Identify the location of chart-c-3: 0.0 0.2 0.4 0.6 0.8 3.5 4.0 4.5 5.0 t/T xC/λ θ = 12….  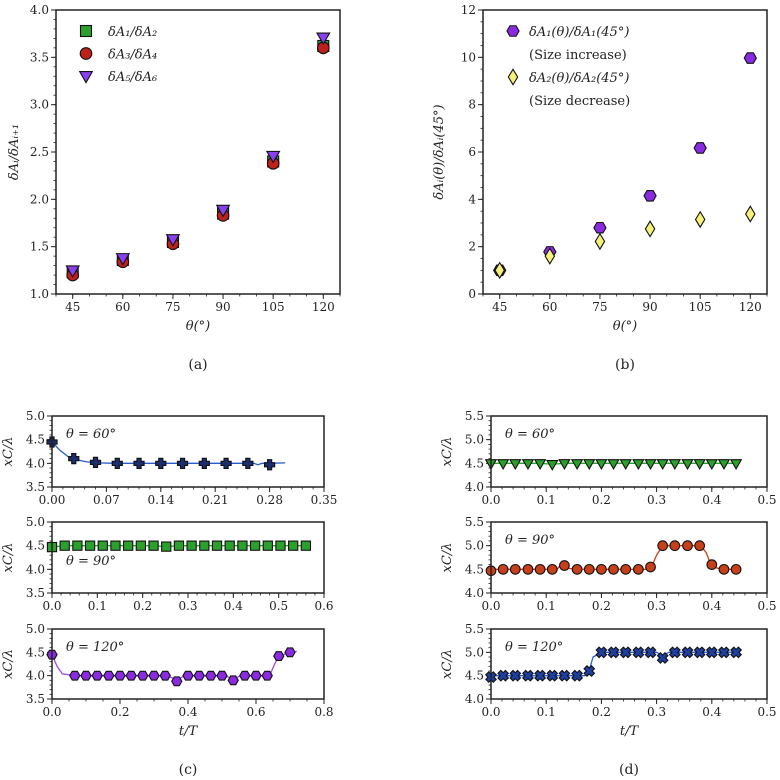
(167, 680).